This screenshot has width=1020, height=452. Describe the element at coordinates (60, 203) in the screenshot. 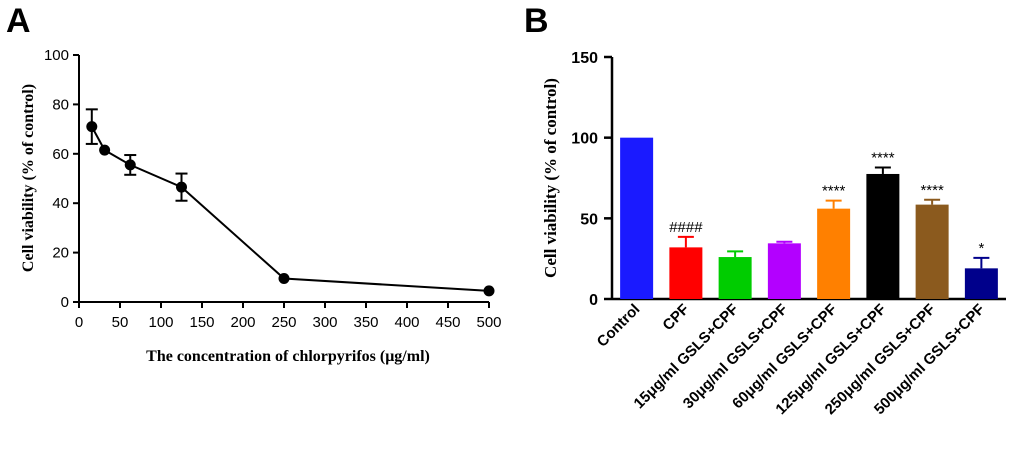

I see `y-tick-label-a: 40` at that location.